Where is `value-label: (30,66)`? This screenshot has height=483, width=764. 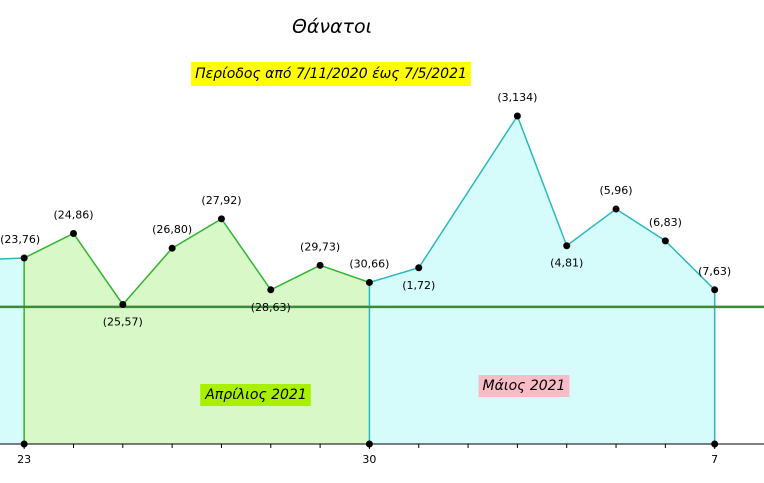 value-label: (30,66) is located at coordinates (369, 263).